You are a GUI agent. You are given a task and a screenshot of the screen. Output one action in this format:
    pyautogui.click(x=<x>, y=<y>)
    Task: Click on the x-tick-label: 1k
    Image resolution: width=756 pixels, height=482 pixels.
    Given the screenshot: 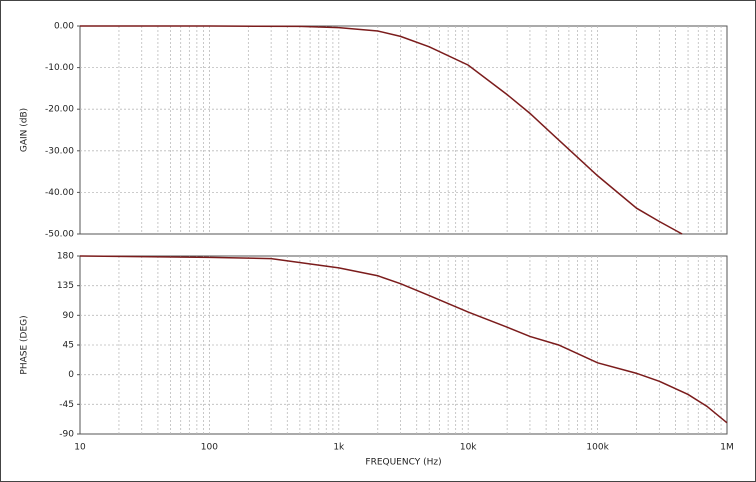 What is the action you would take?
    pyautogui.click(x=339, y=448)
    